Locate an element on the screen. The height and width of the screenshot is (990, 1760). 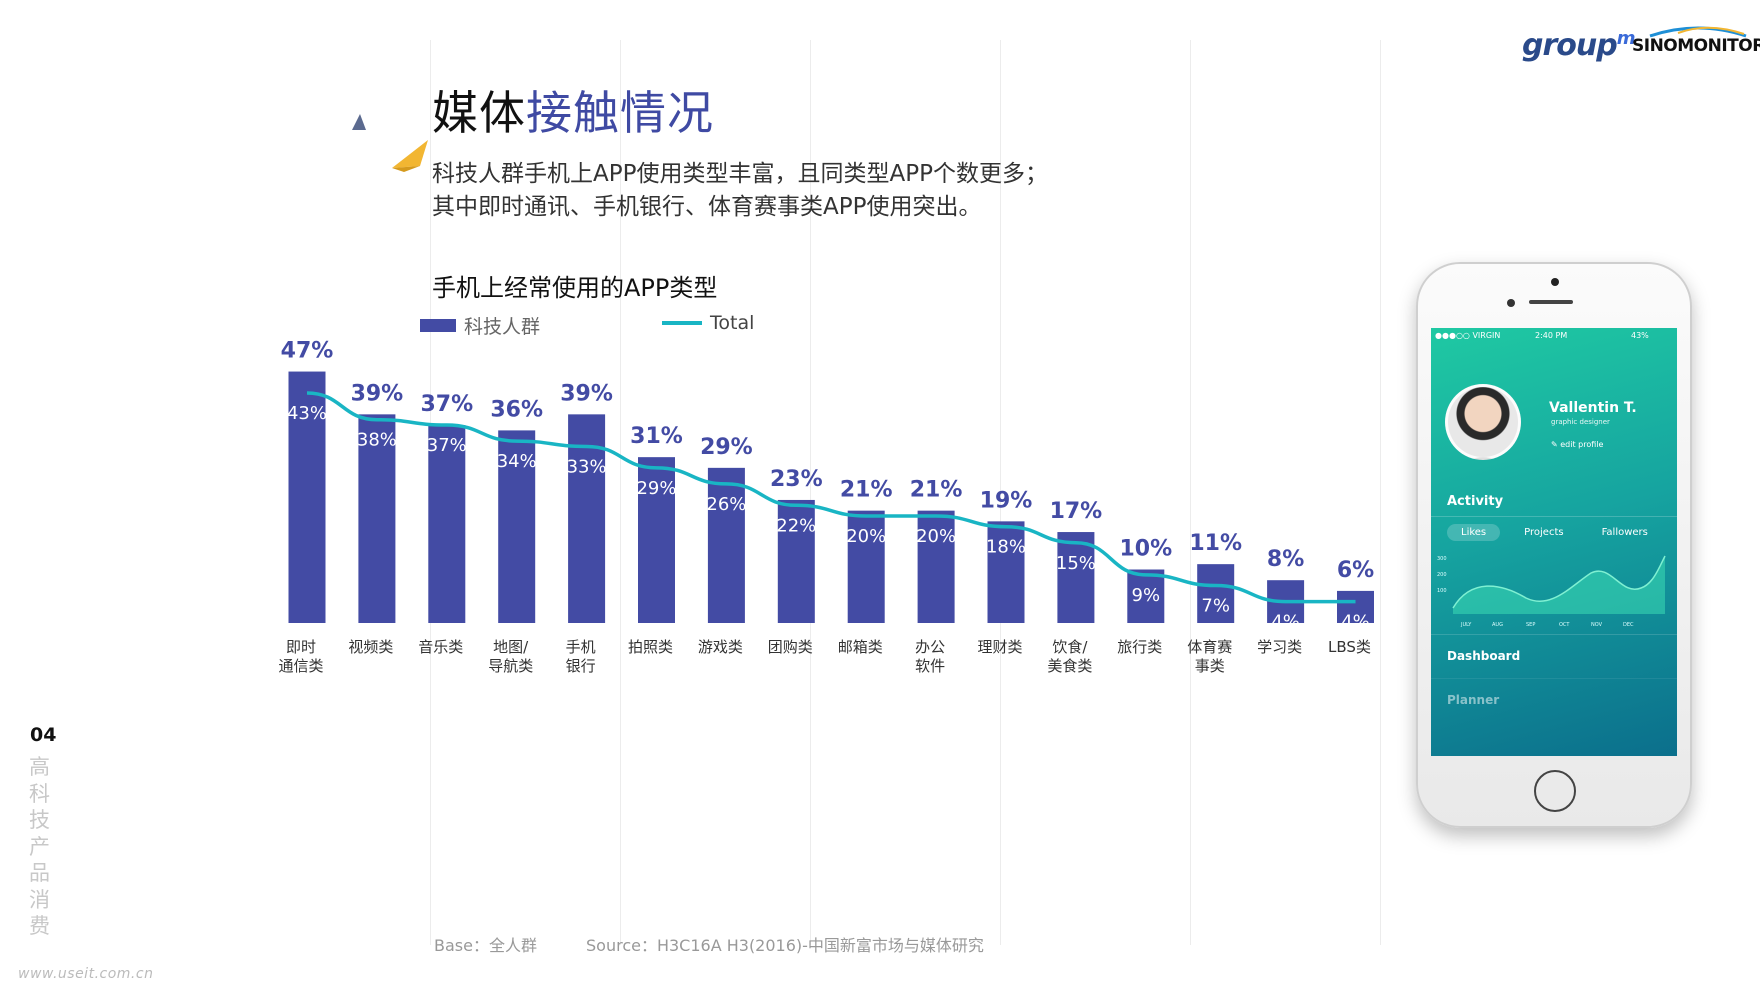
line-value-label: 29% is located at coordinates (656, 488).